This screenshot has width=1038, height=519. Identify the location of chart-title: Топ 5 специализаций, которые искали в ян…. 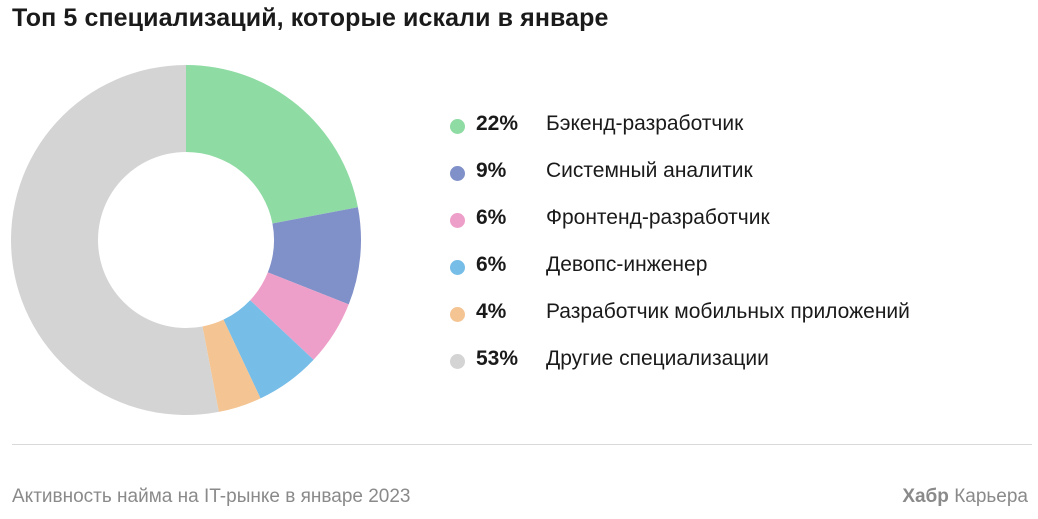
(310, 18).